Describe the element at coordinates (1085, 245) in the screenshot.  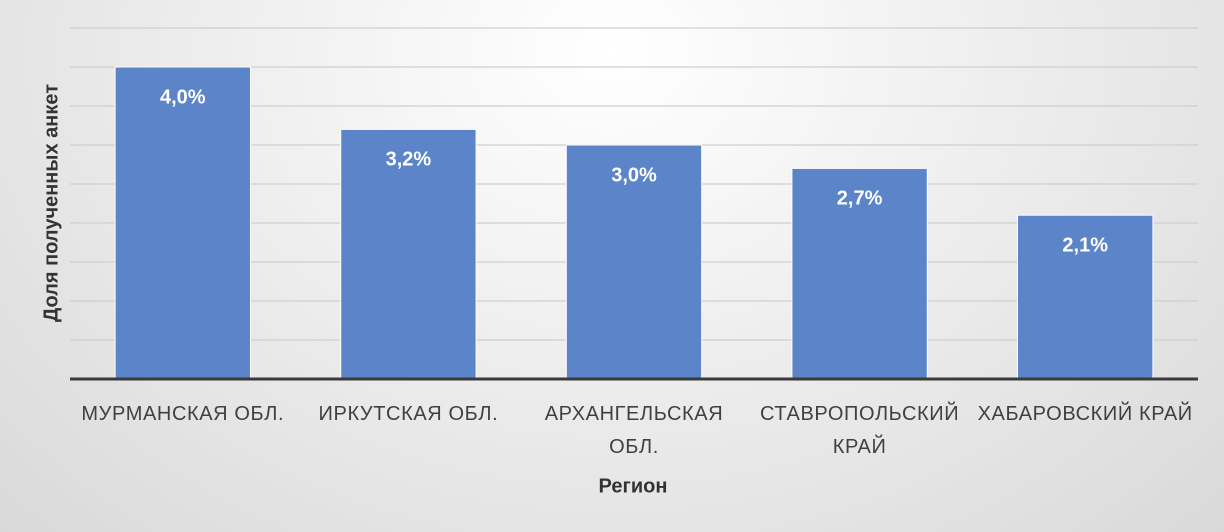
I see `data-label: 2,1%` at that location.